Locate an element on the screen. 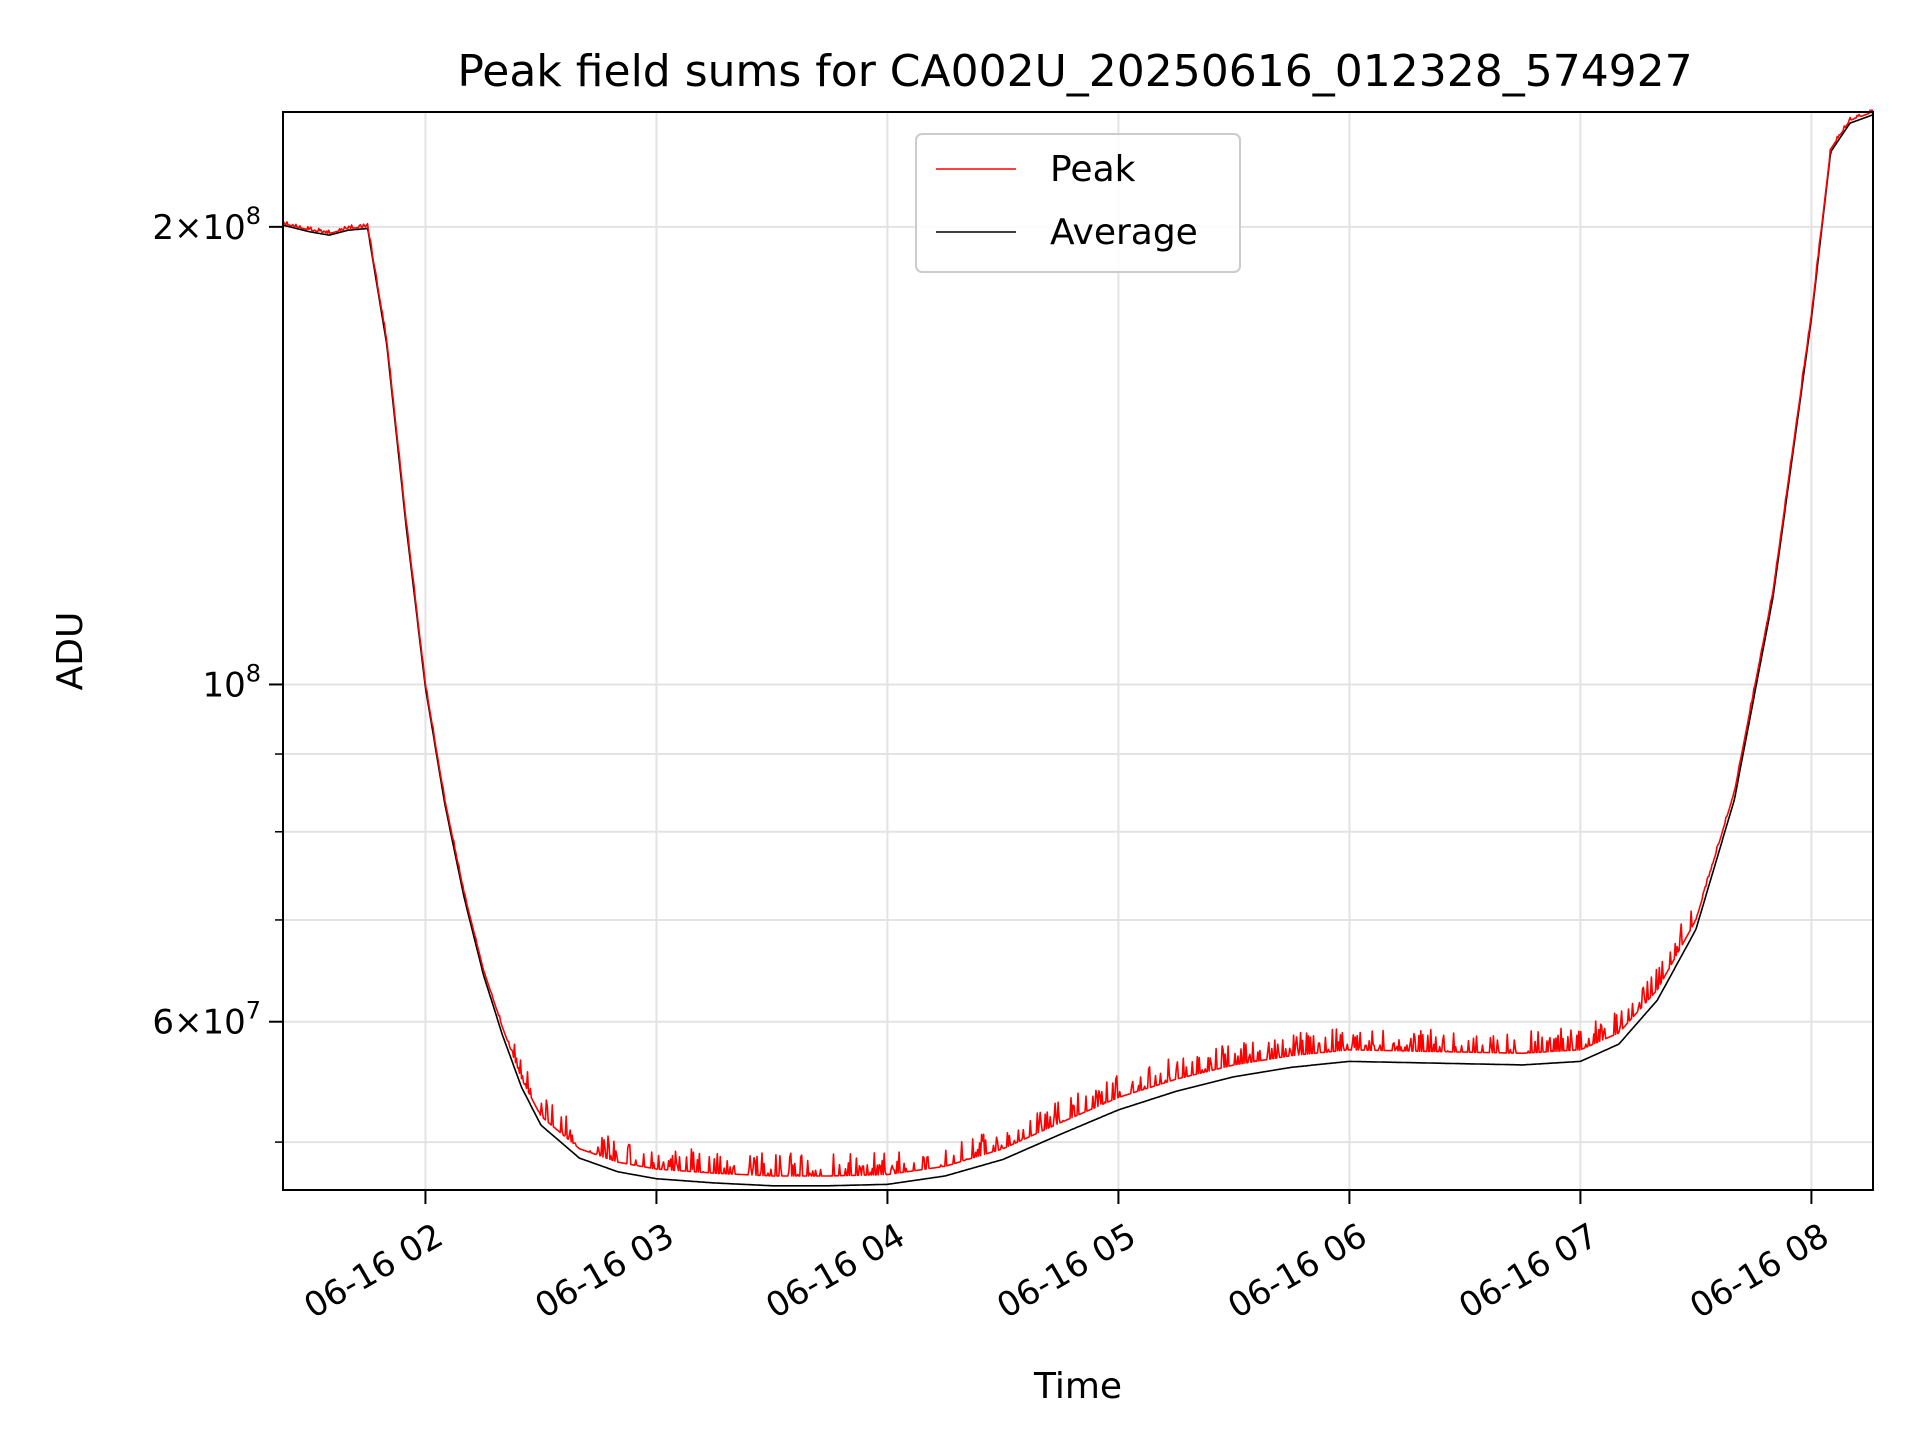  y-tick-label: 2×108 is located at coordinates (206, 225).